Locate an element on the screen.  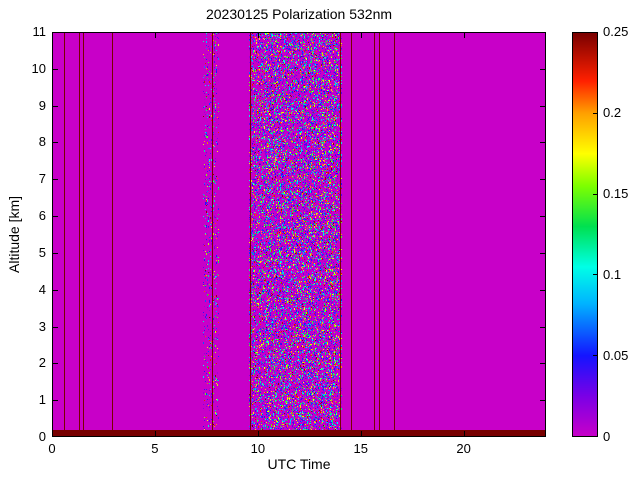
x-tick-label: 20 is located at coordinates (463, 448).